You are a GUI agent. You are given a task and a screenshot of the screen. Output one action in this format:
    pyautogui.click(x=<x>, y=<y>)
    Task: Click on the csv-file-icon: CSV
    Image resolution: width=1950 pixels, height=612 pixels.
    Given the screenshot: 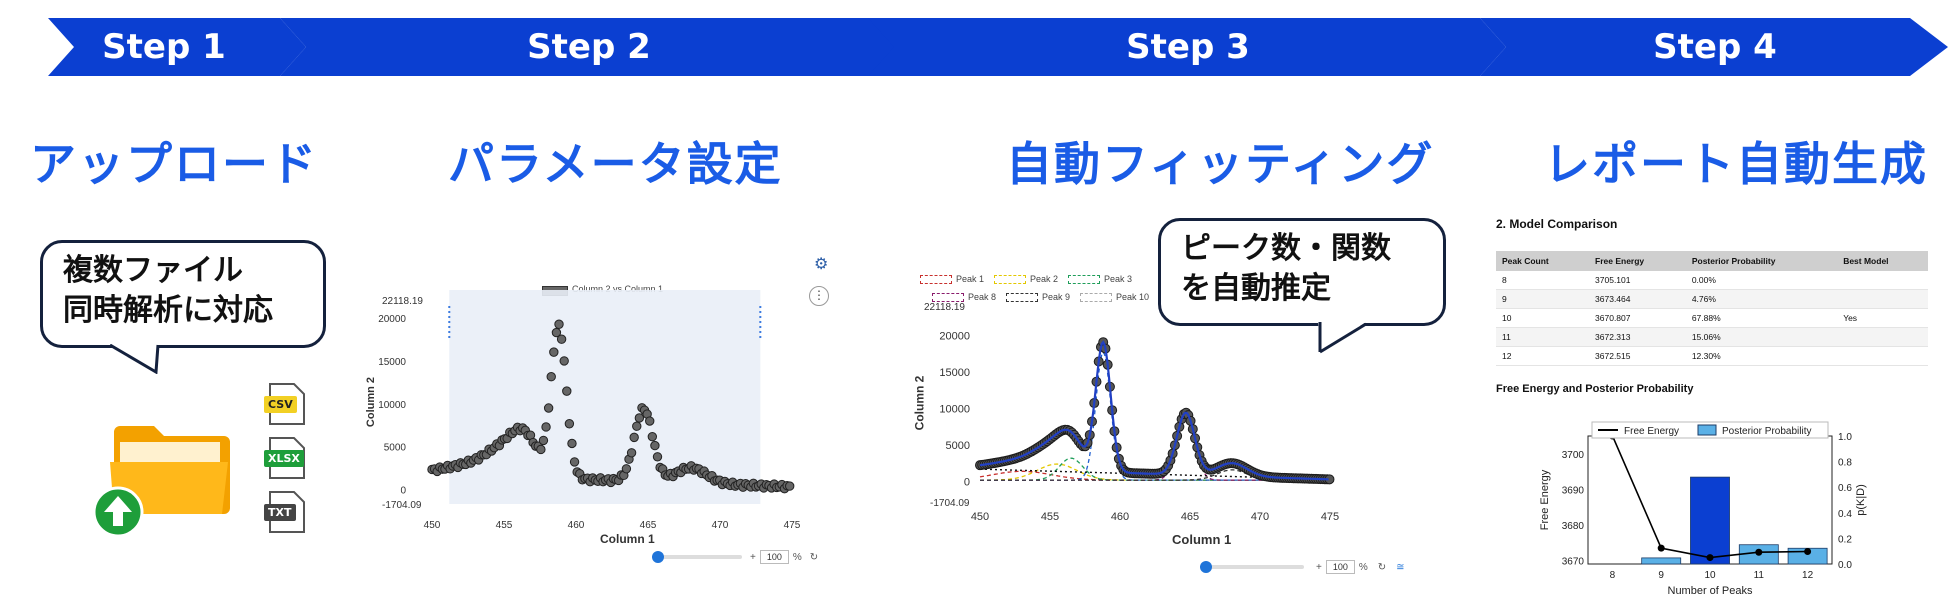 What is the action you would take?
    pyautogui.click(x=285, y=404)
    